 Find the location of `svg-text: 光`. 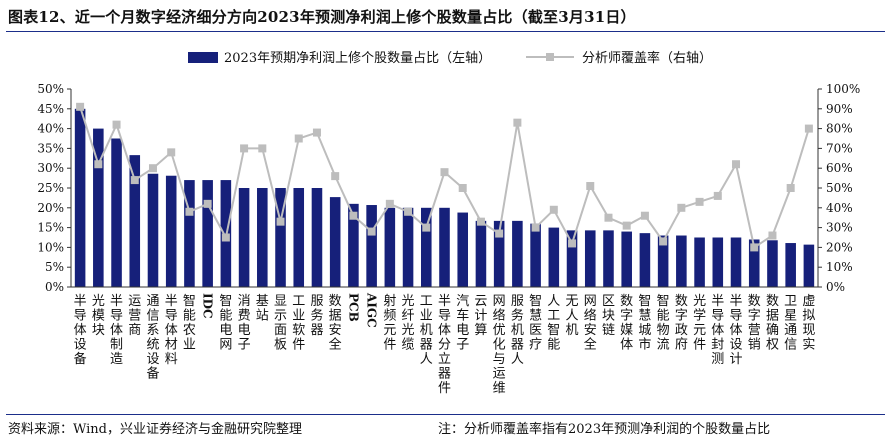

svg-text: 光 is located at coordinates (408, 301).